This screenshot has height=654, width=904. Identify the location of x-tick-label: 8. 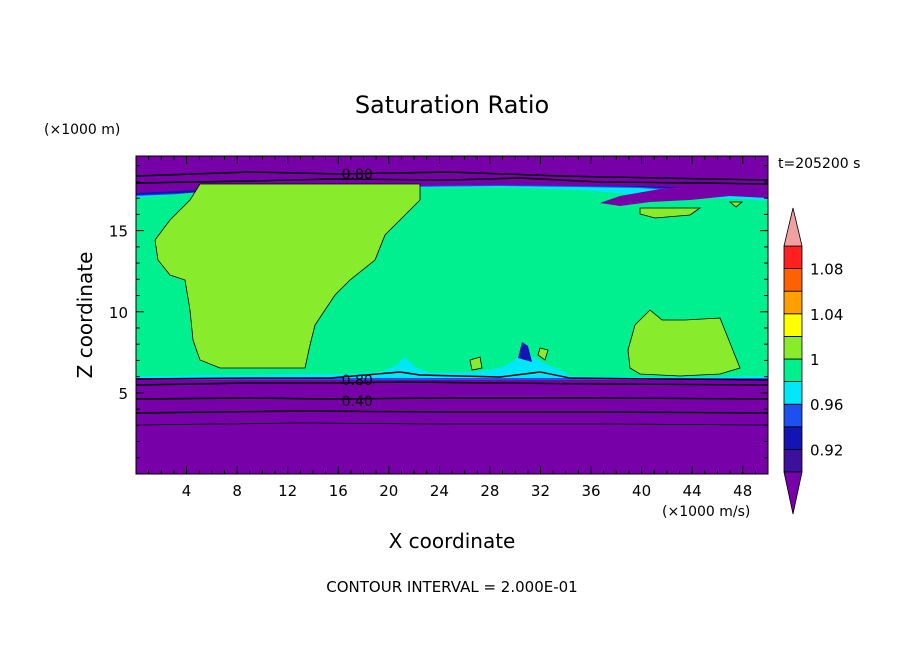
(237, 491).